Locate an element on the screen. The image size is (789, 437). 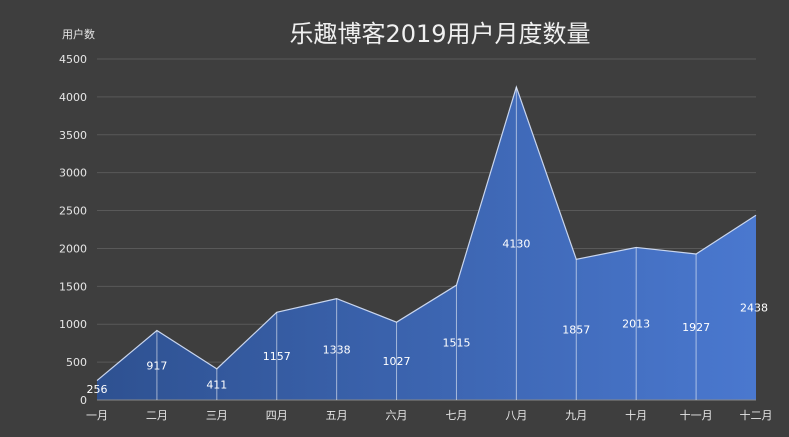
y-tick-label: 4500 is located at coordinates (73, 59).